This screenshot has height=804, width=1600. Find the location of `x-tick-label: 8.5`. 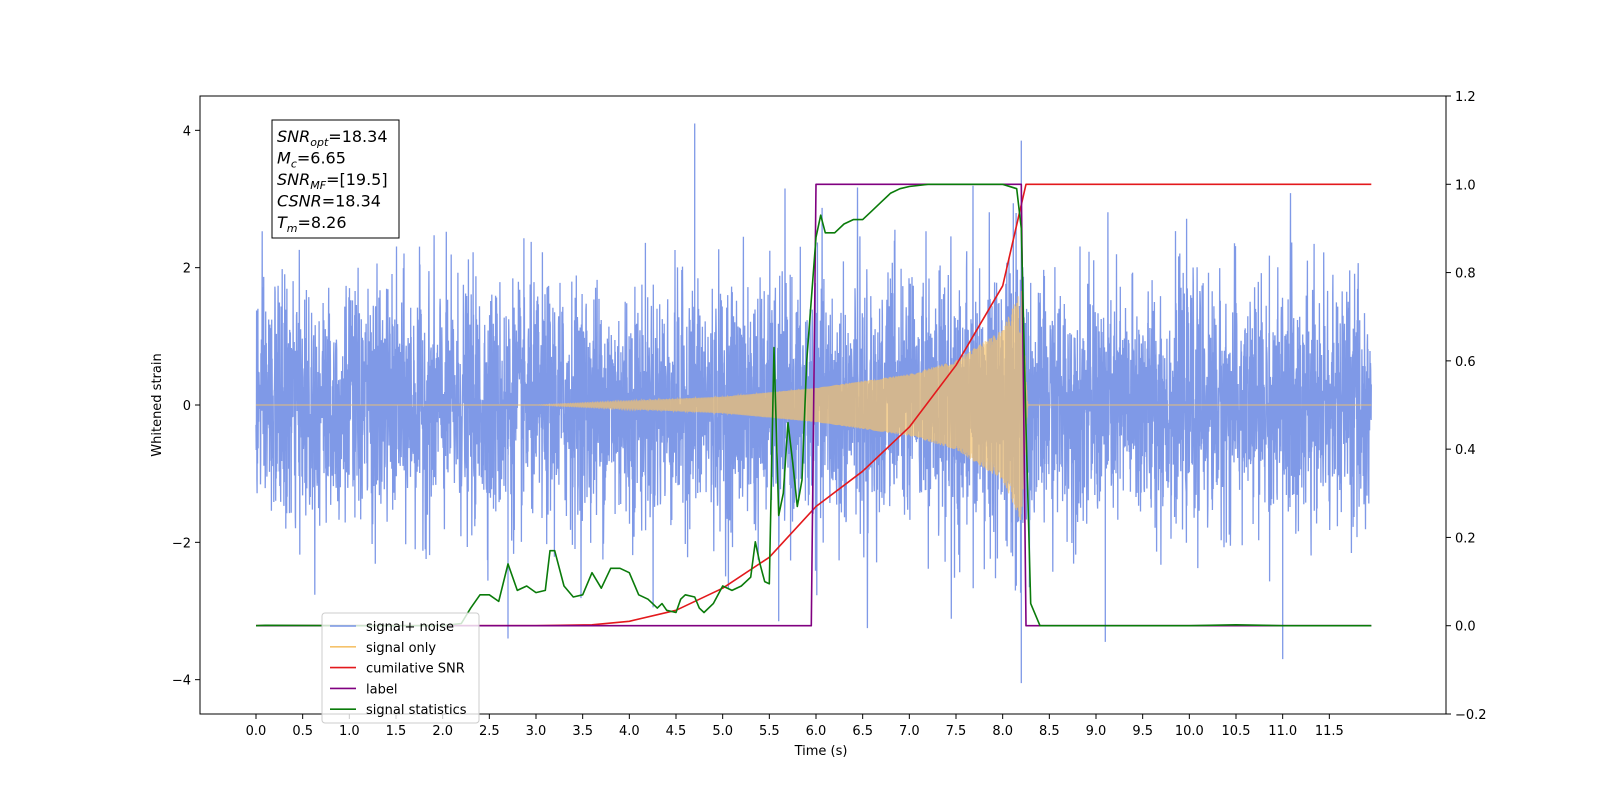

x-tick-label: 8.5 is located at coordinates (1049, 731).